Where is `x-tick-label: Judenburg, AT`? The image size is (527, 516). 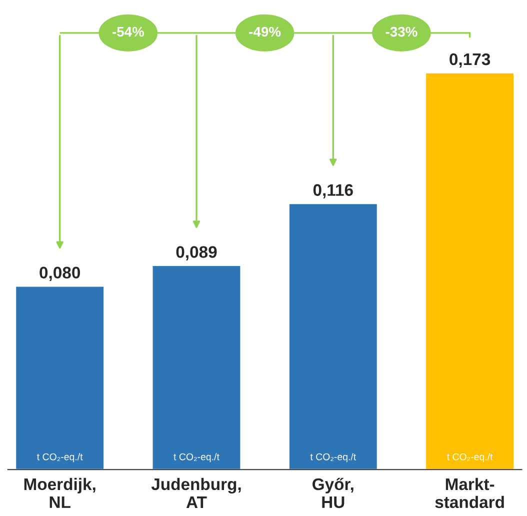 x-tick-label: Judenburg, AT is located at coordinates (196, 493).